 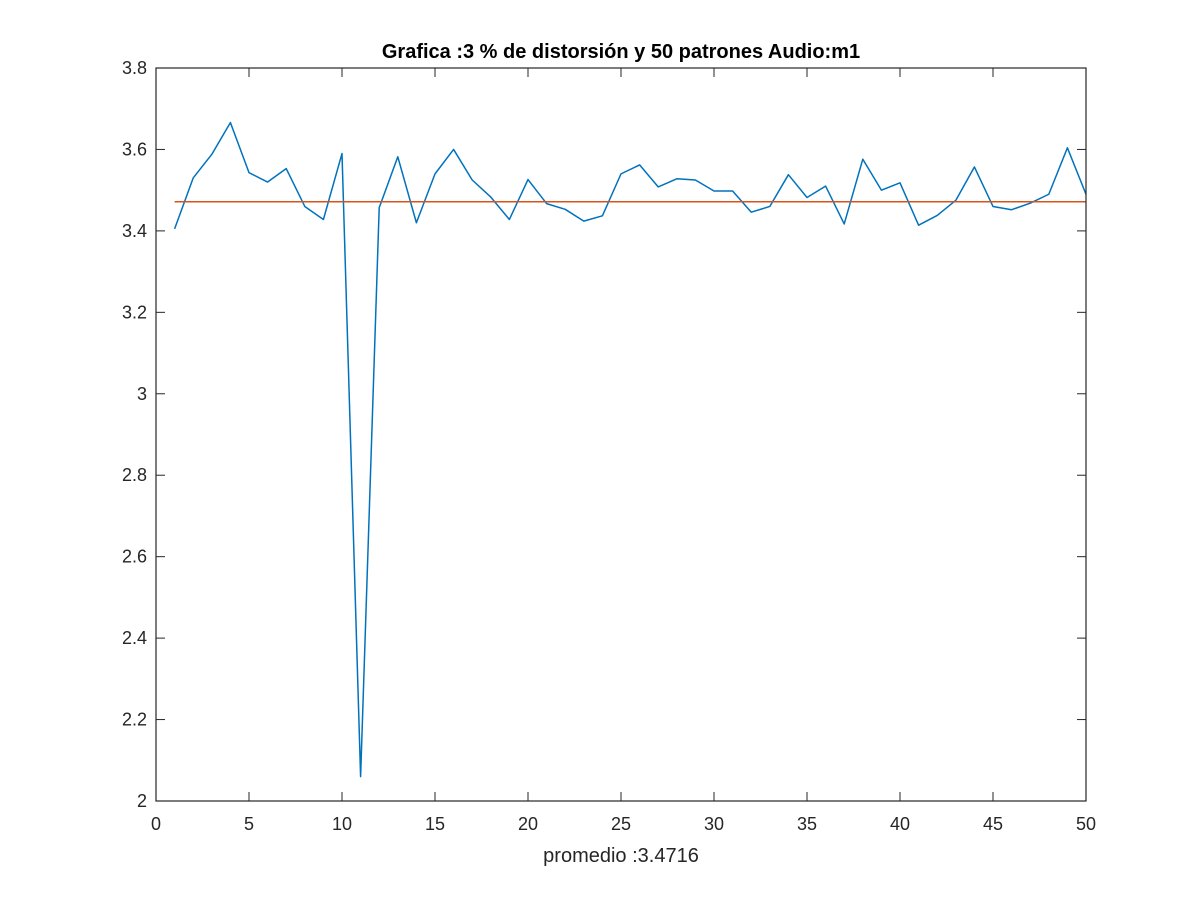 I want to click on x-axis-label: promedio :3.4716, so click(x=621, y=856).